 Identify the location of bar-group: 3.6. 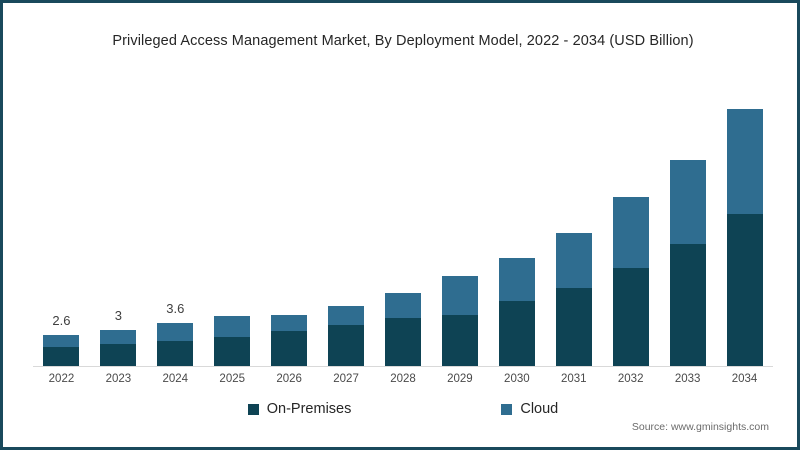
(175, 333).